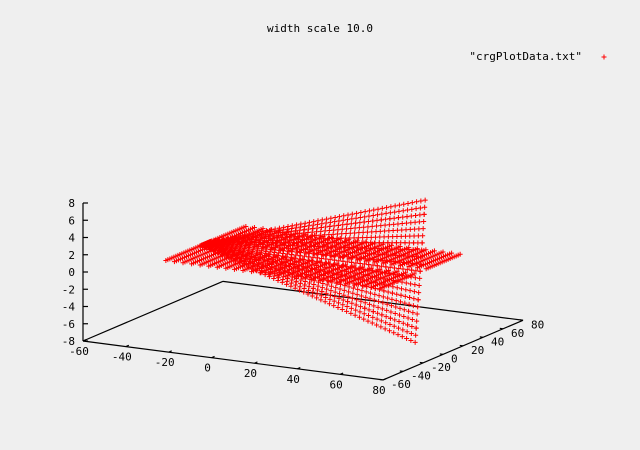 The width and height of the screenshot is (640, 450). Describe the element at coordinates (341, 373) in the screenshot. I see `x-tick` at that location.